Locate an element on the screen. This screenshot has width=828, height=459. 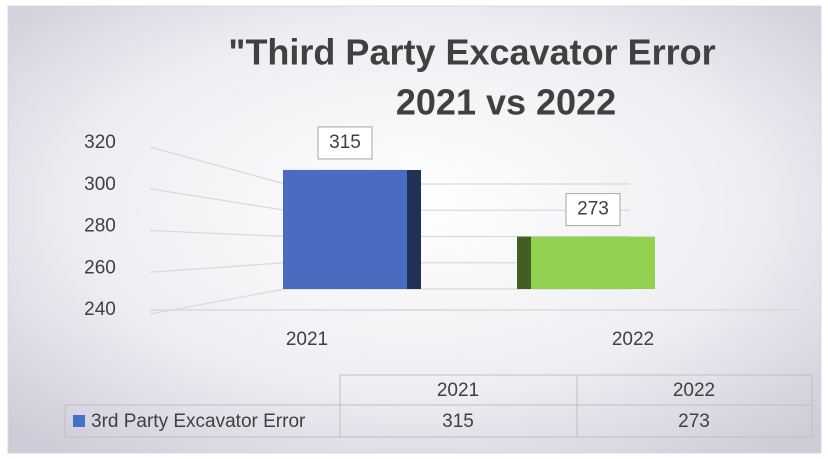
table-value: 273 is located at coordinates (694, 421).